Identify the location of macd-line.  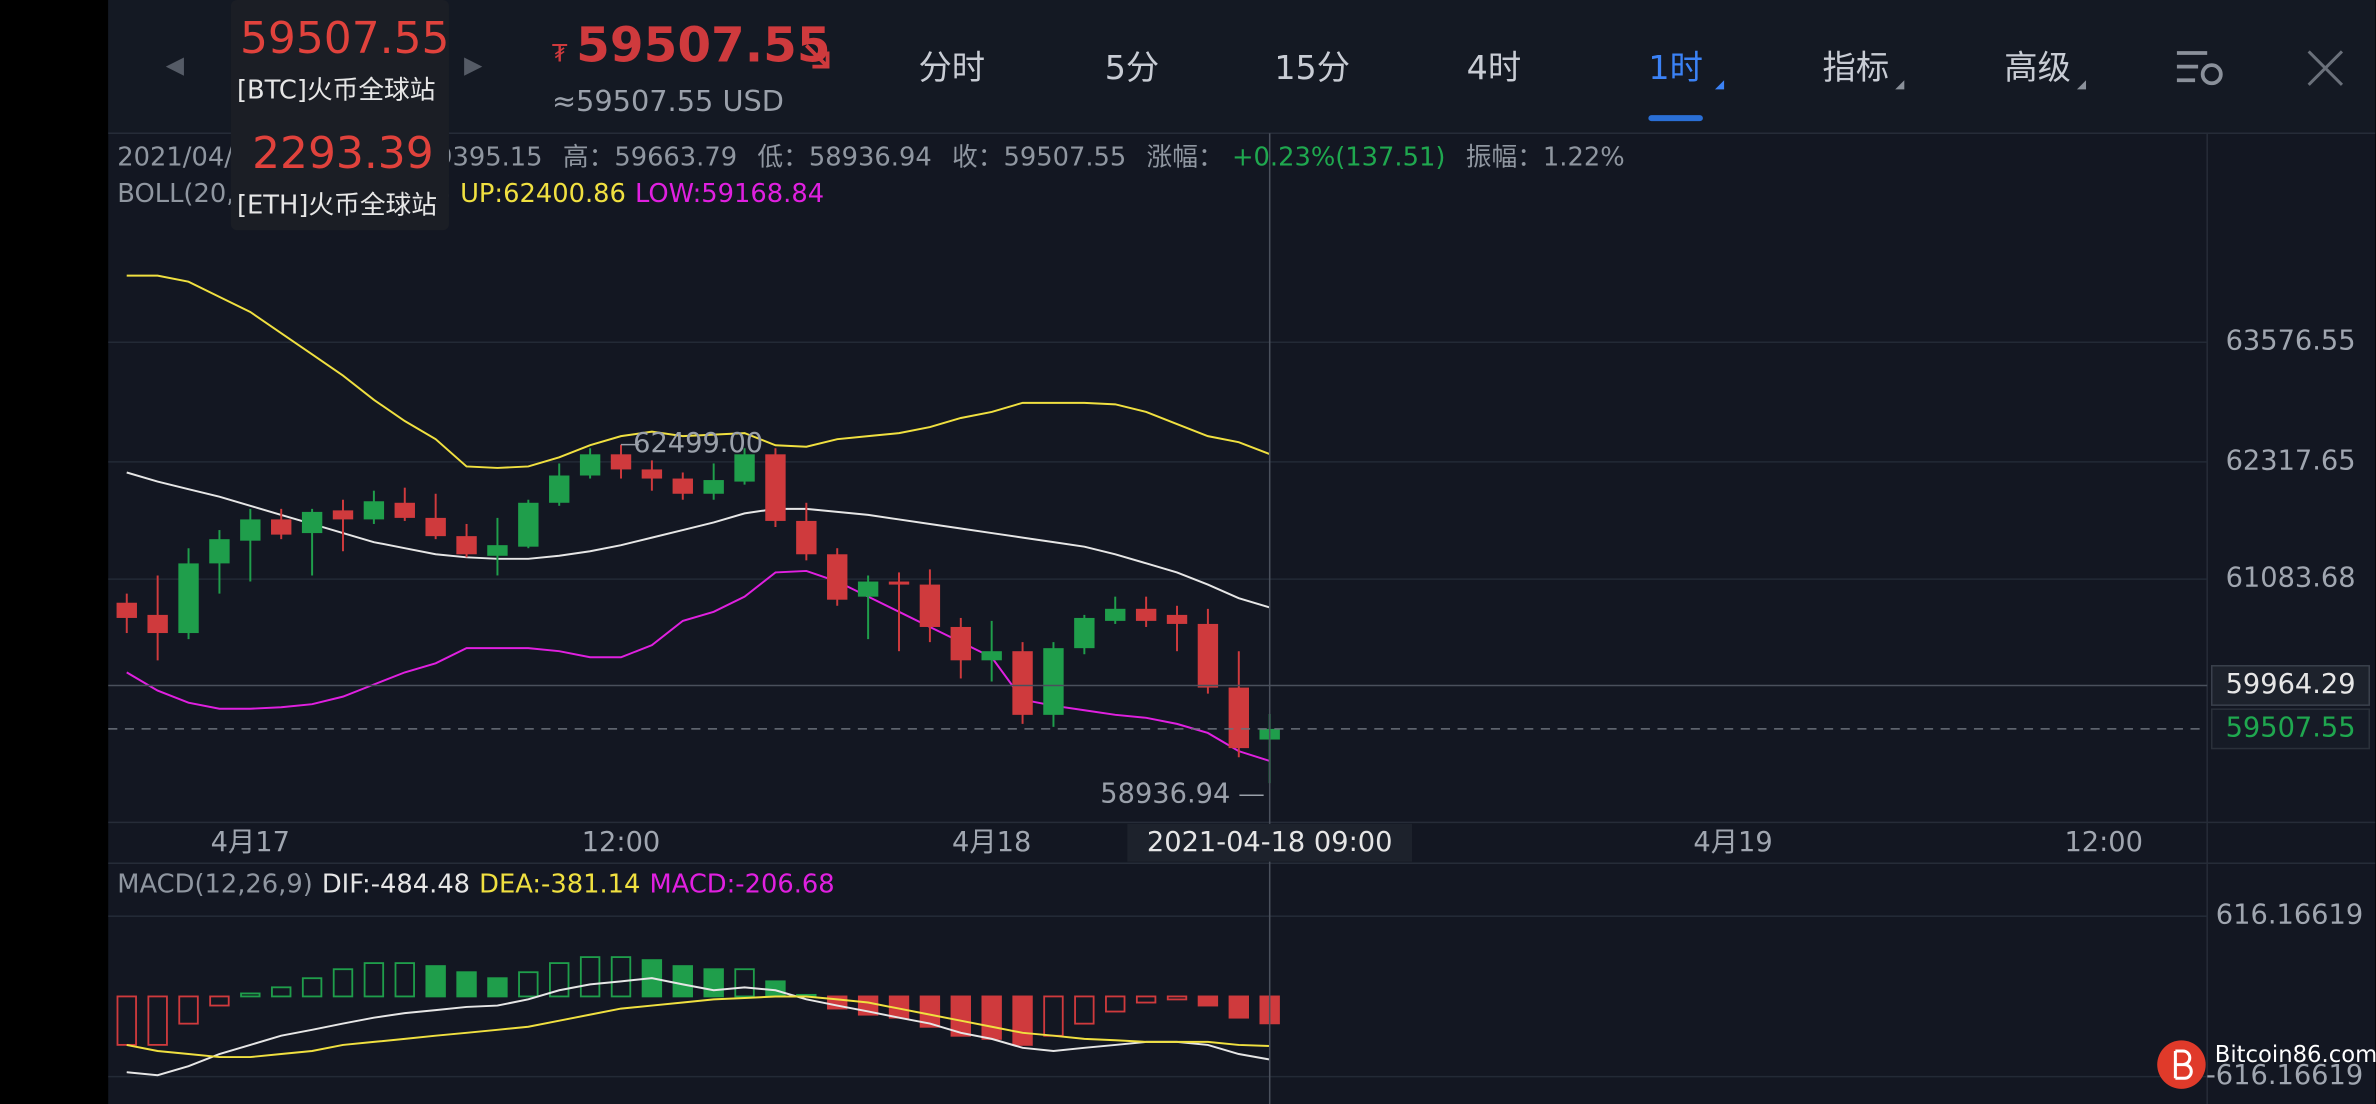
(698, 1027).